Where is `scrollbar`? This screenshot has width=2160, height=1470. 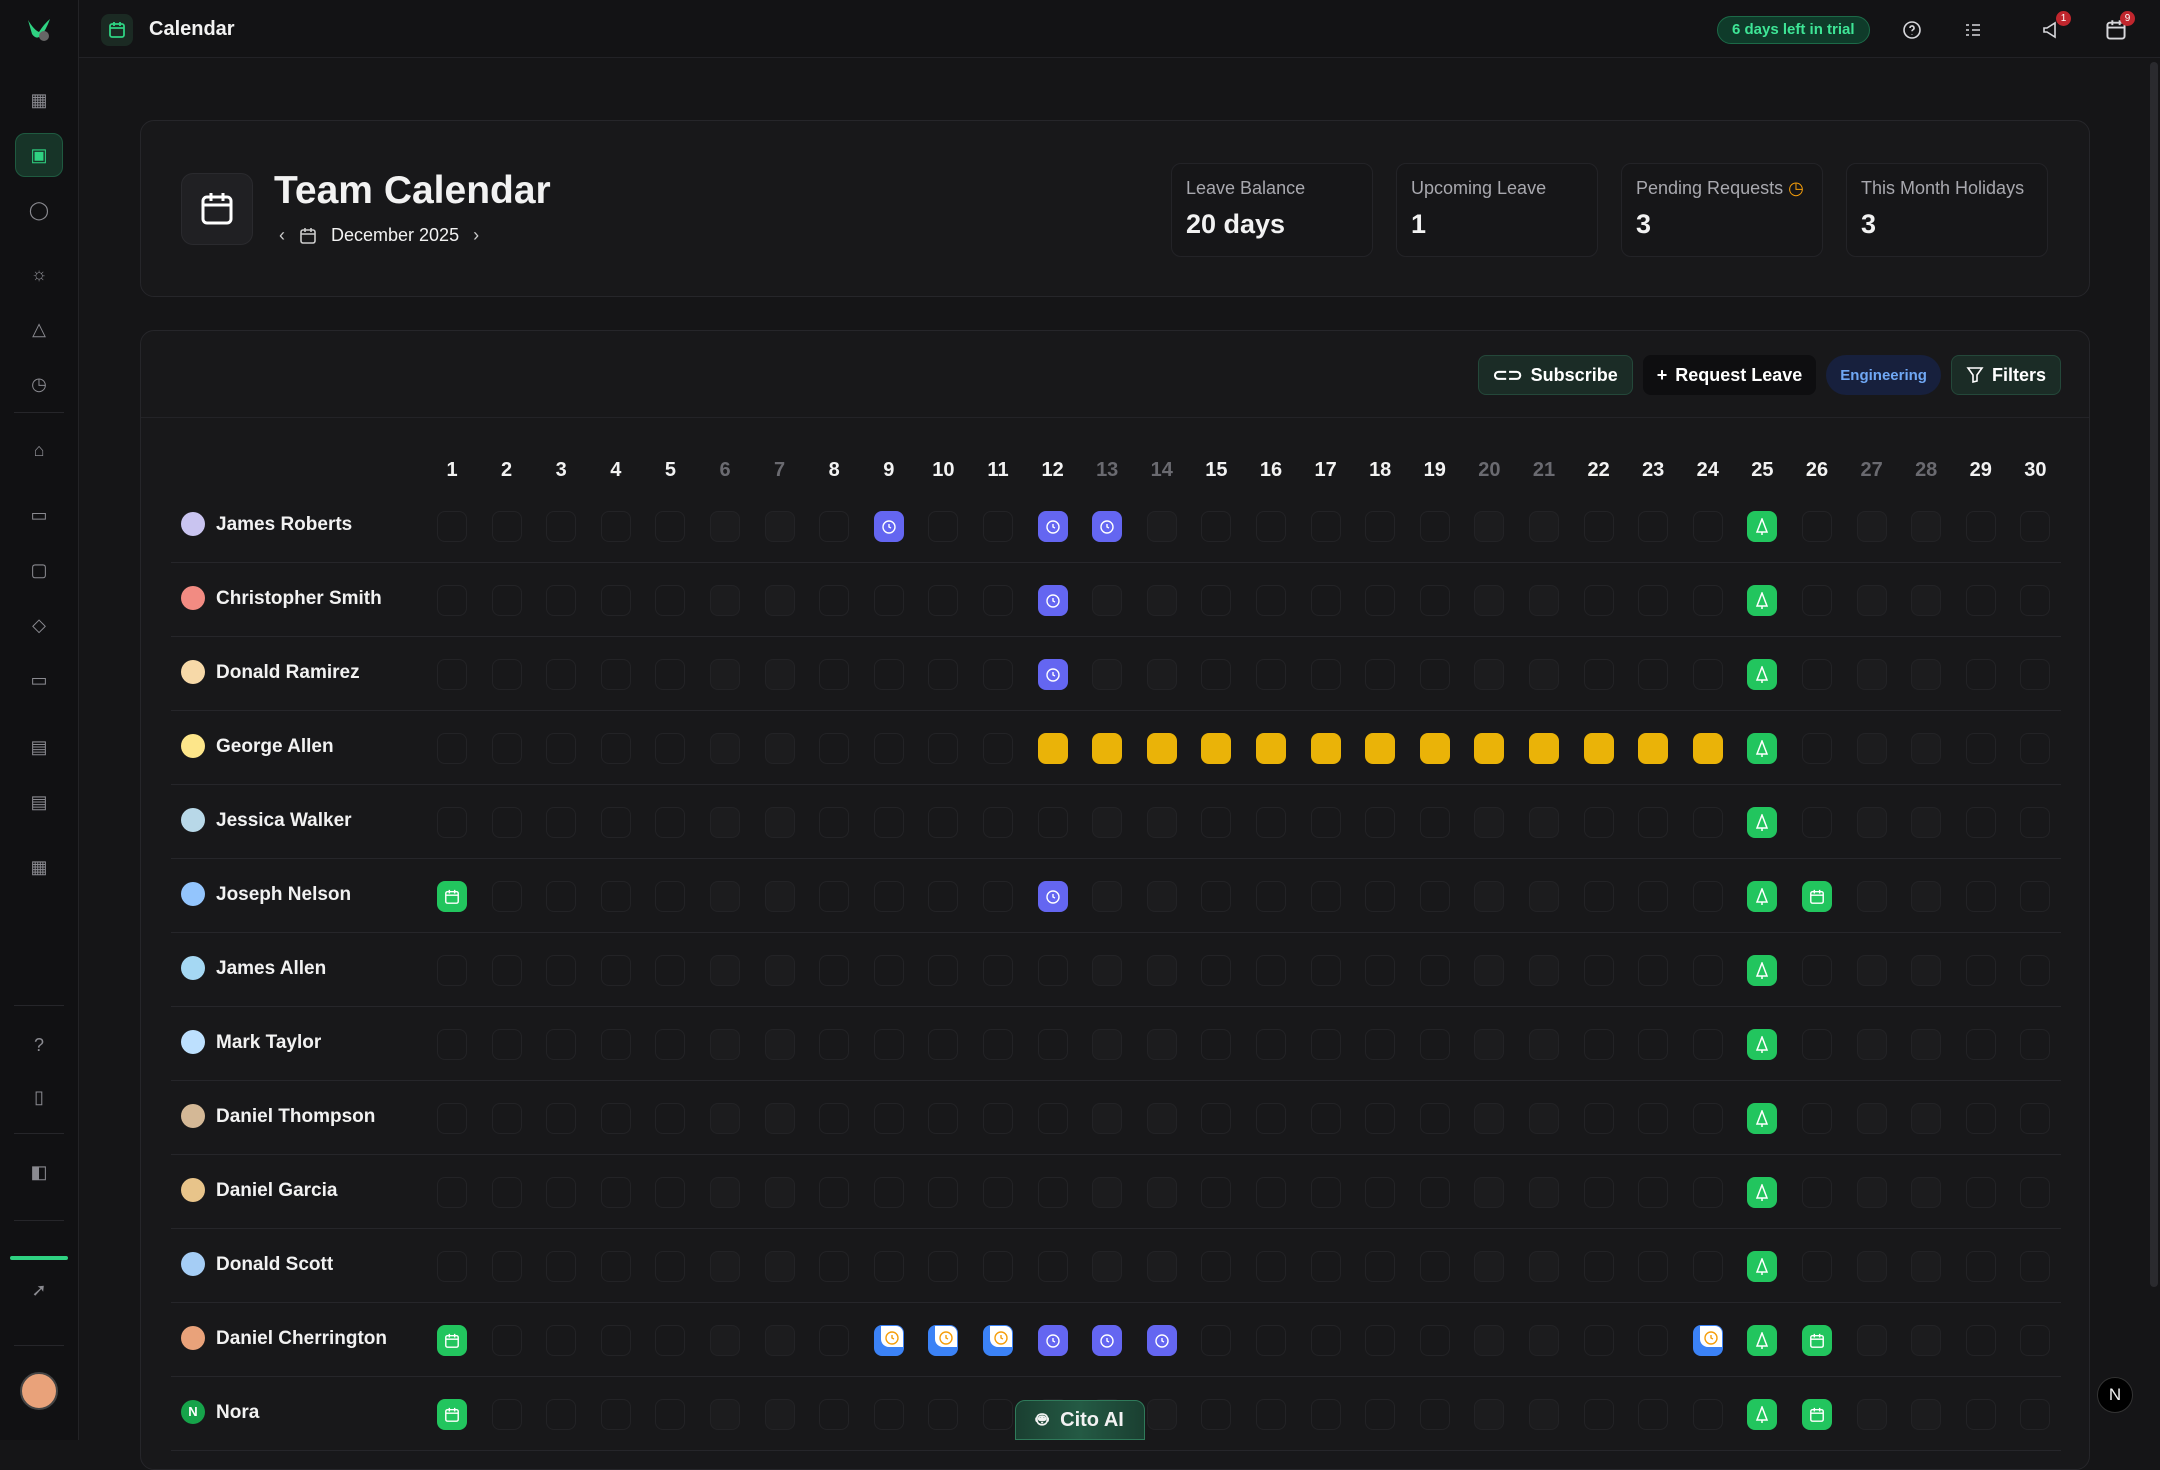 scrollbar is located at coordinates (2154, 674).